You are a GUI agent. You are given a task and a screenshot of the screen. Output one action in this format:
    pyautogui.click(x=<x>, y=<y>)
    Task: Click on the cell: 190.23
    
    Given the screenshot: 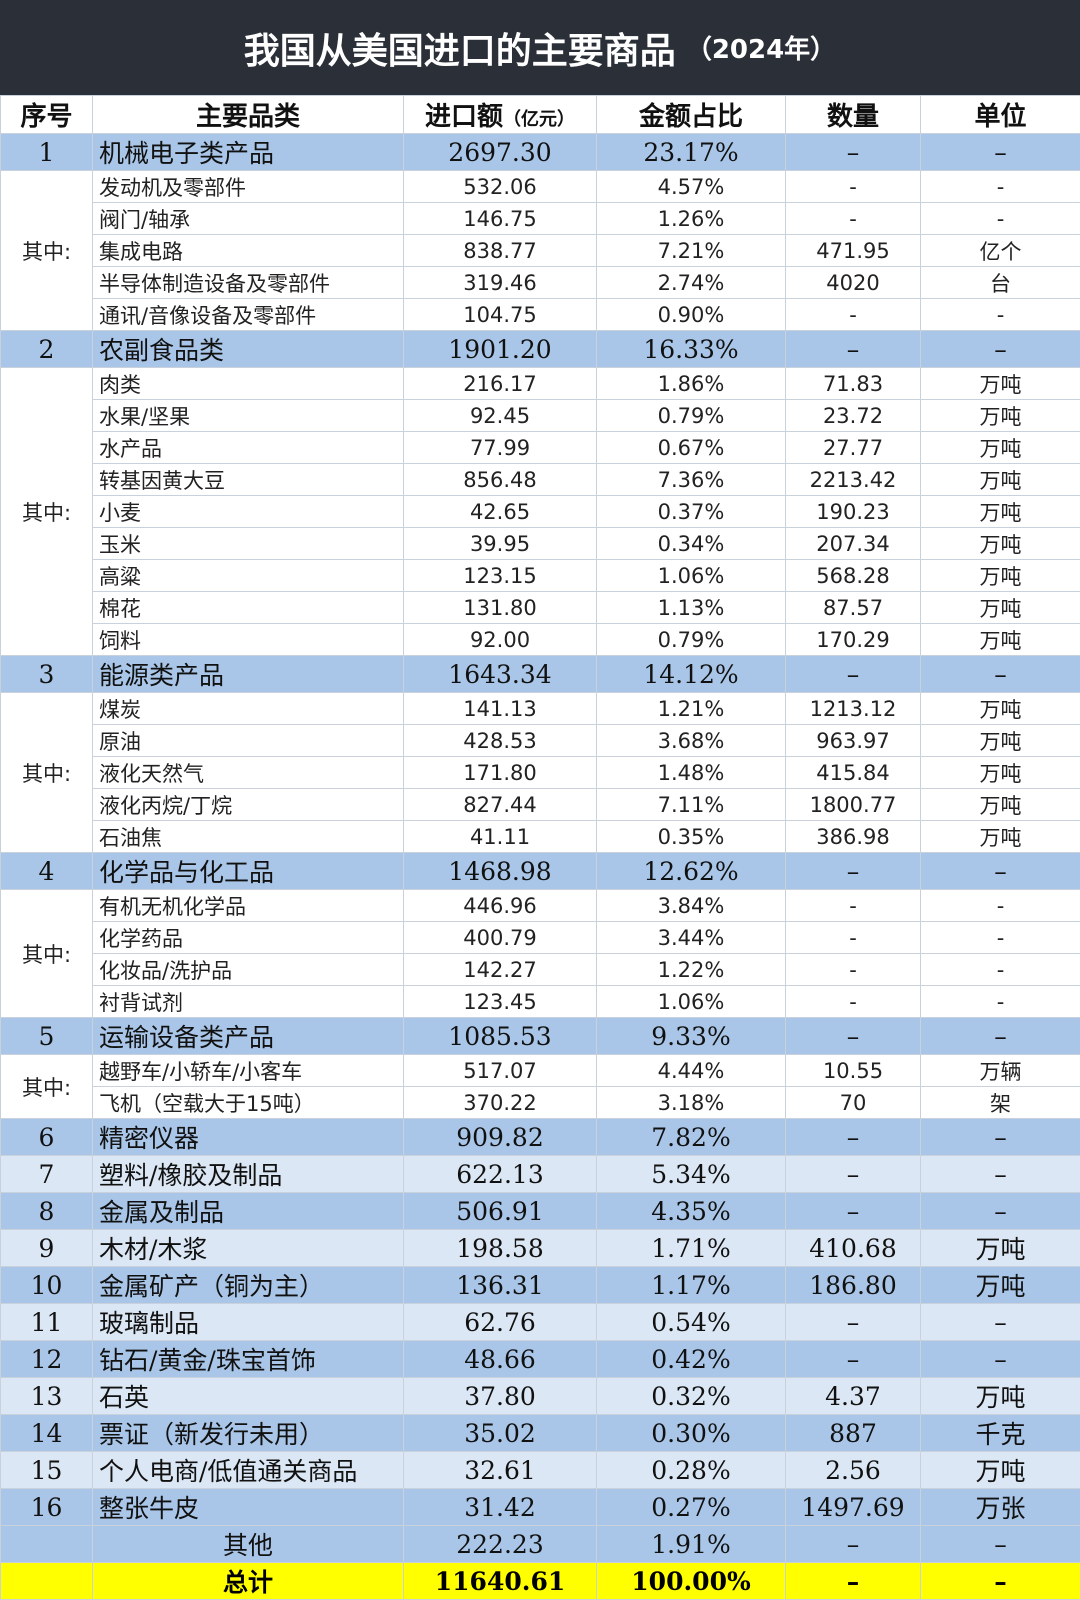 What is the action you would take?
    pyautogui.click(x=853, y=512)
    